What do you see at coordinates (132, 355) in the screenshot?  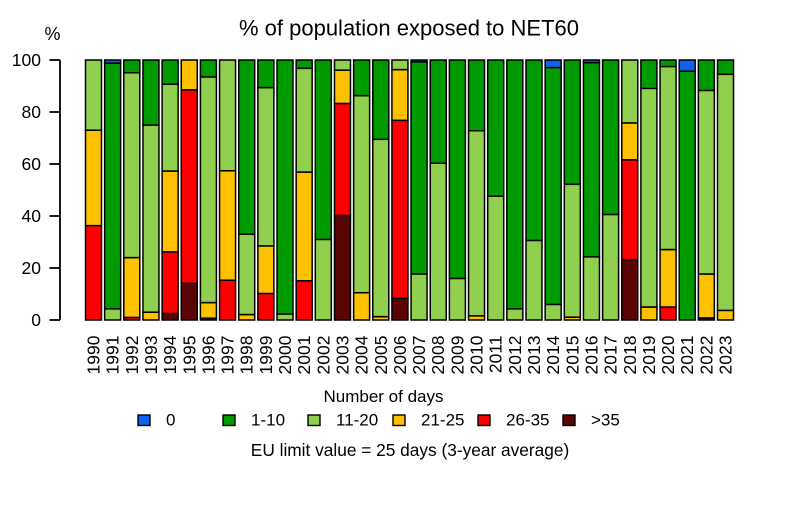 I see `svg-text: 1992` at bounding box center [132, 355].